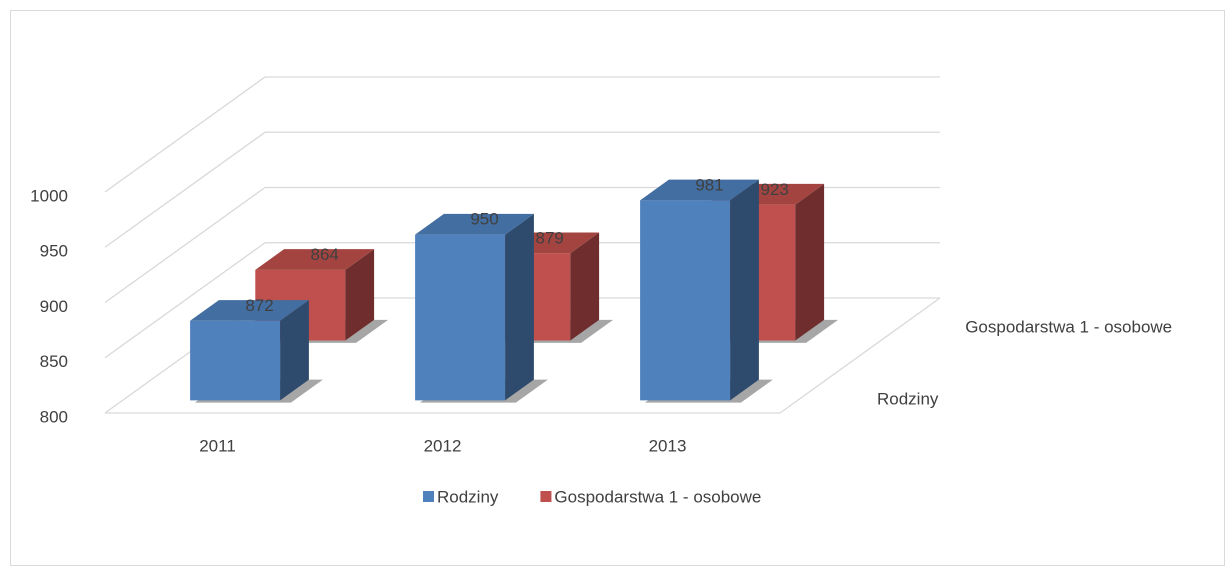 This screenshot has height=567, width=1226. Describe the element at coordinates (54, 361) in the screenshot. I see `y-tick-label: 850` at that location.